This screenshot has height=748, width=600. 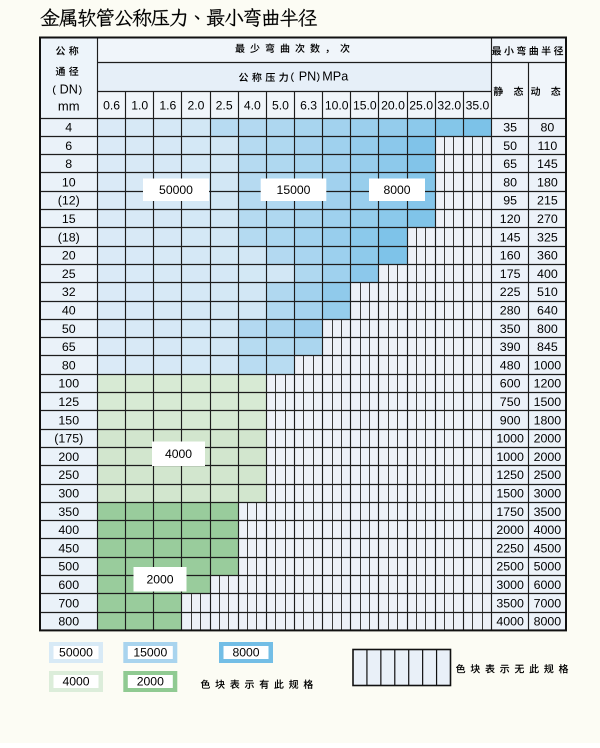 What do you see at coordinates (510, 402) in the screenshot?
I see `svg-text: 750` at bounding box center [510, 402].